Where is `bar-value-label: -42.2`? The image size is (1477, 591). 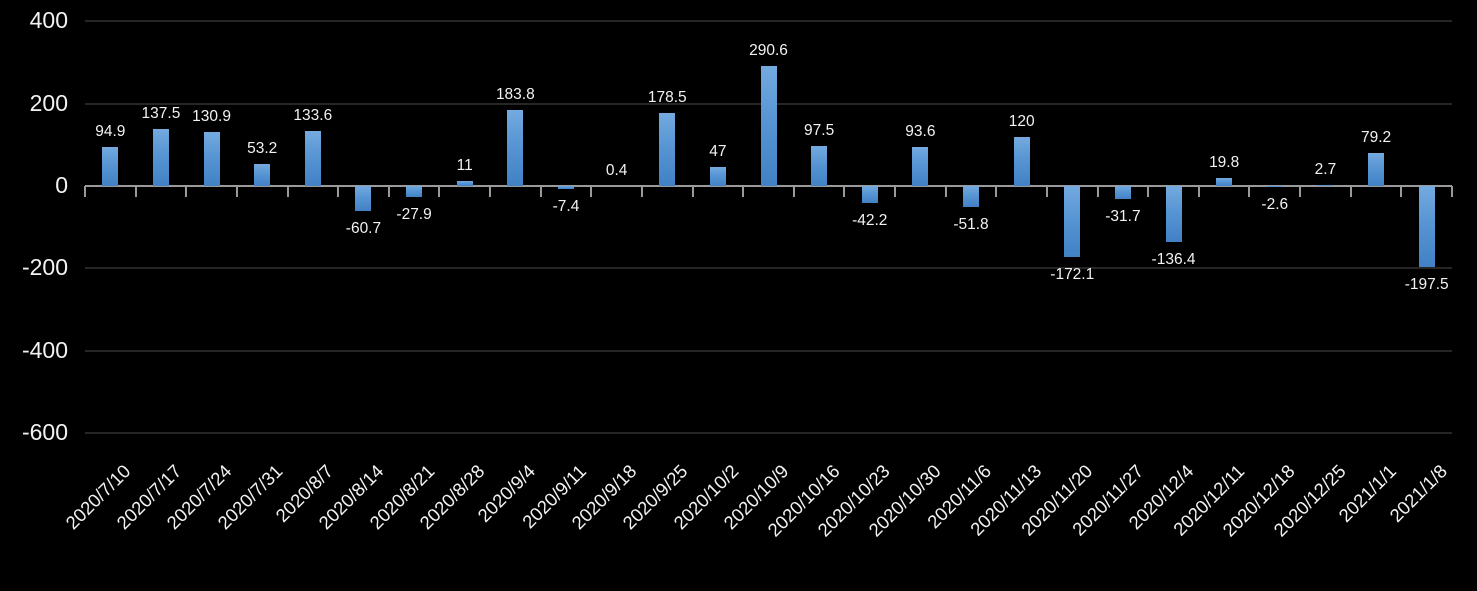 bar-value-label: -42.2 is located at coordinates (870, 221).